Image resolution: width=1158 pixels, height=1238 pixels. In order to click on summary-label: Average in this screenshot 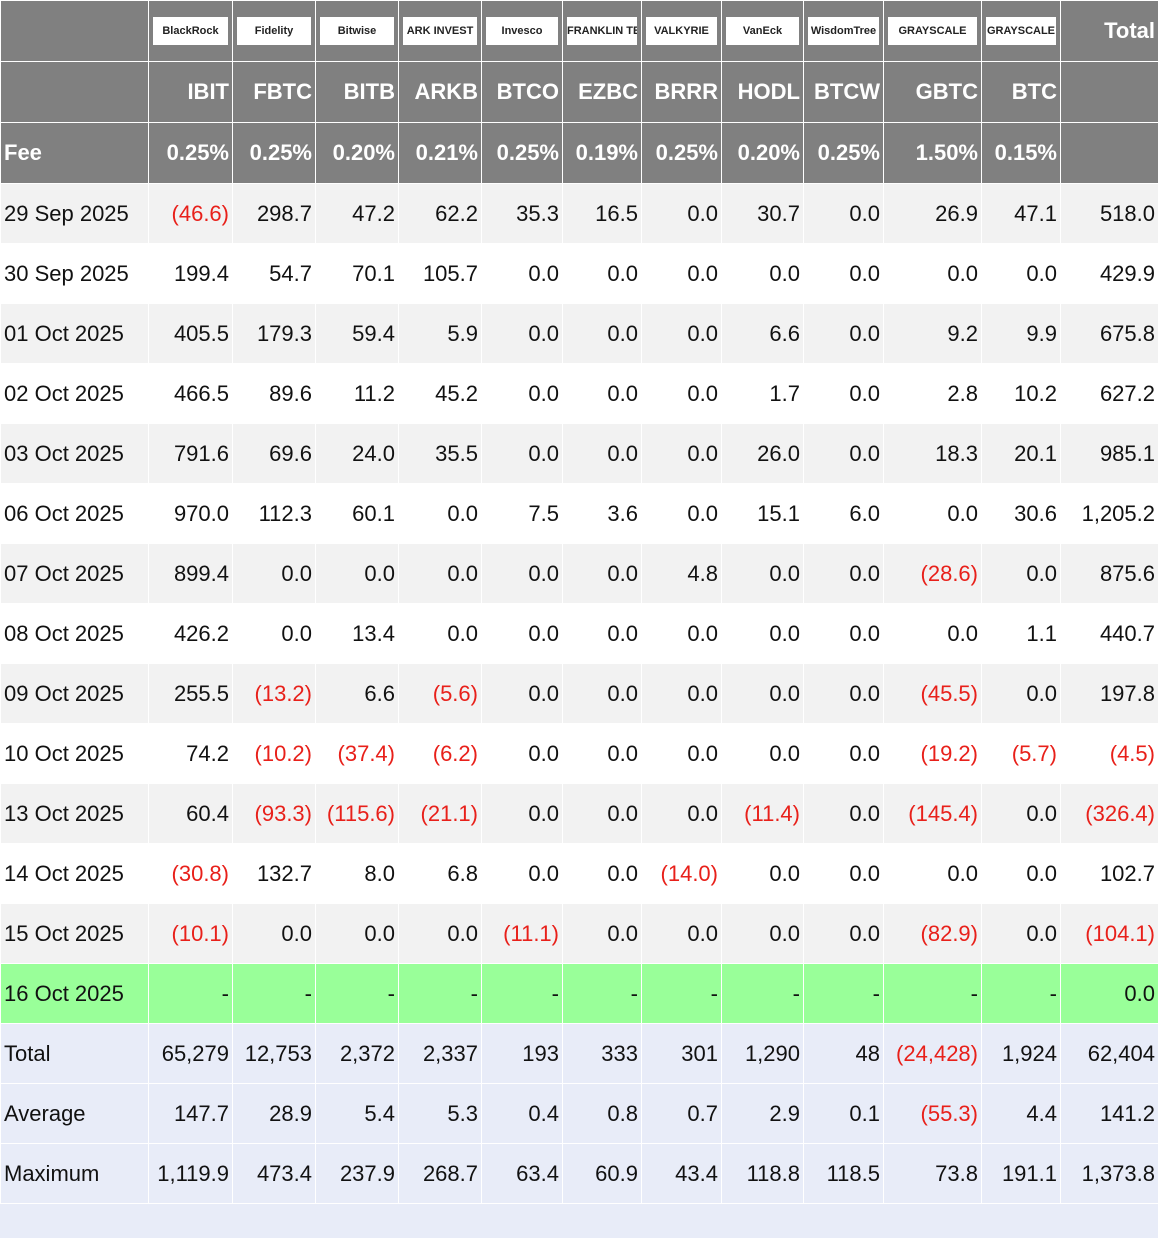, I will do `click(74, 1113)`.